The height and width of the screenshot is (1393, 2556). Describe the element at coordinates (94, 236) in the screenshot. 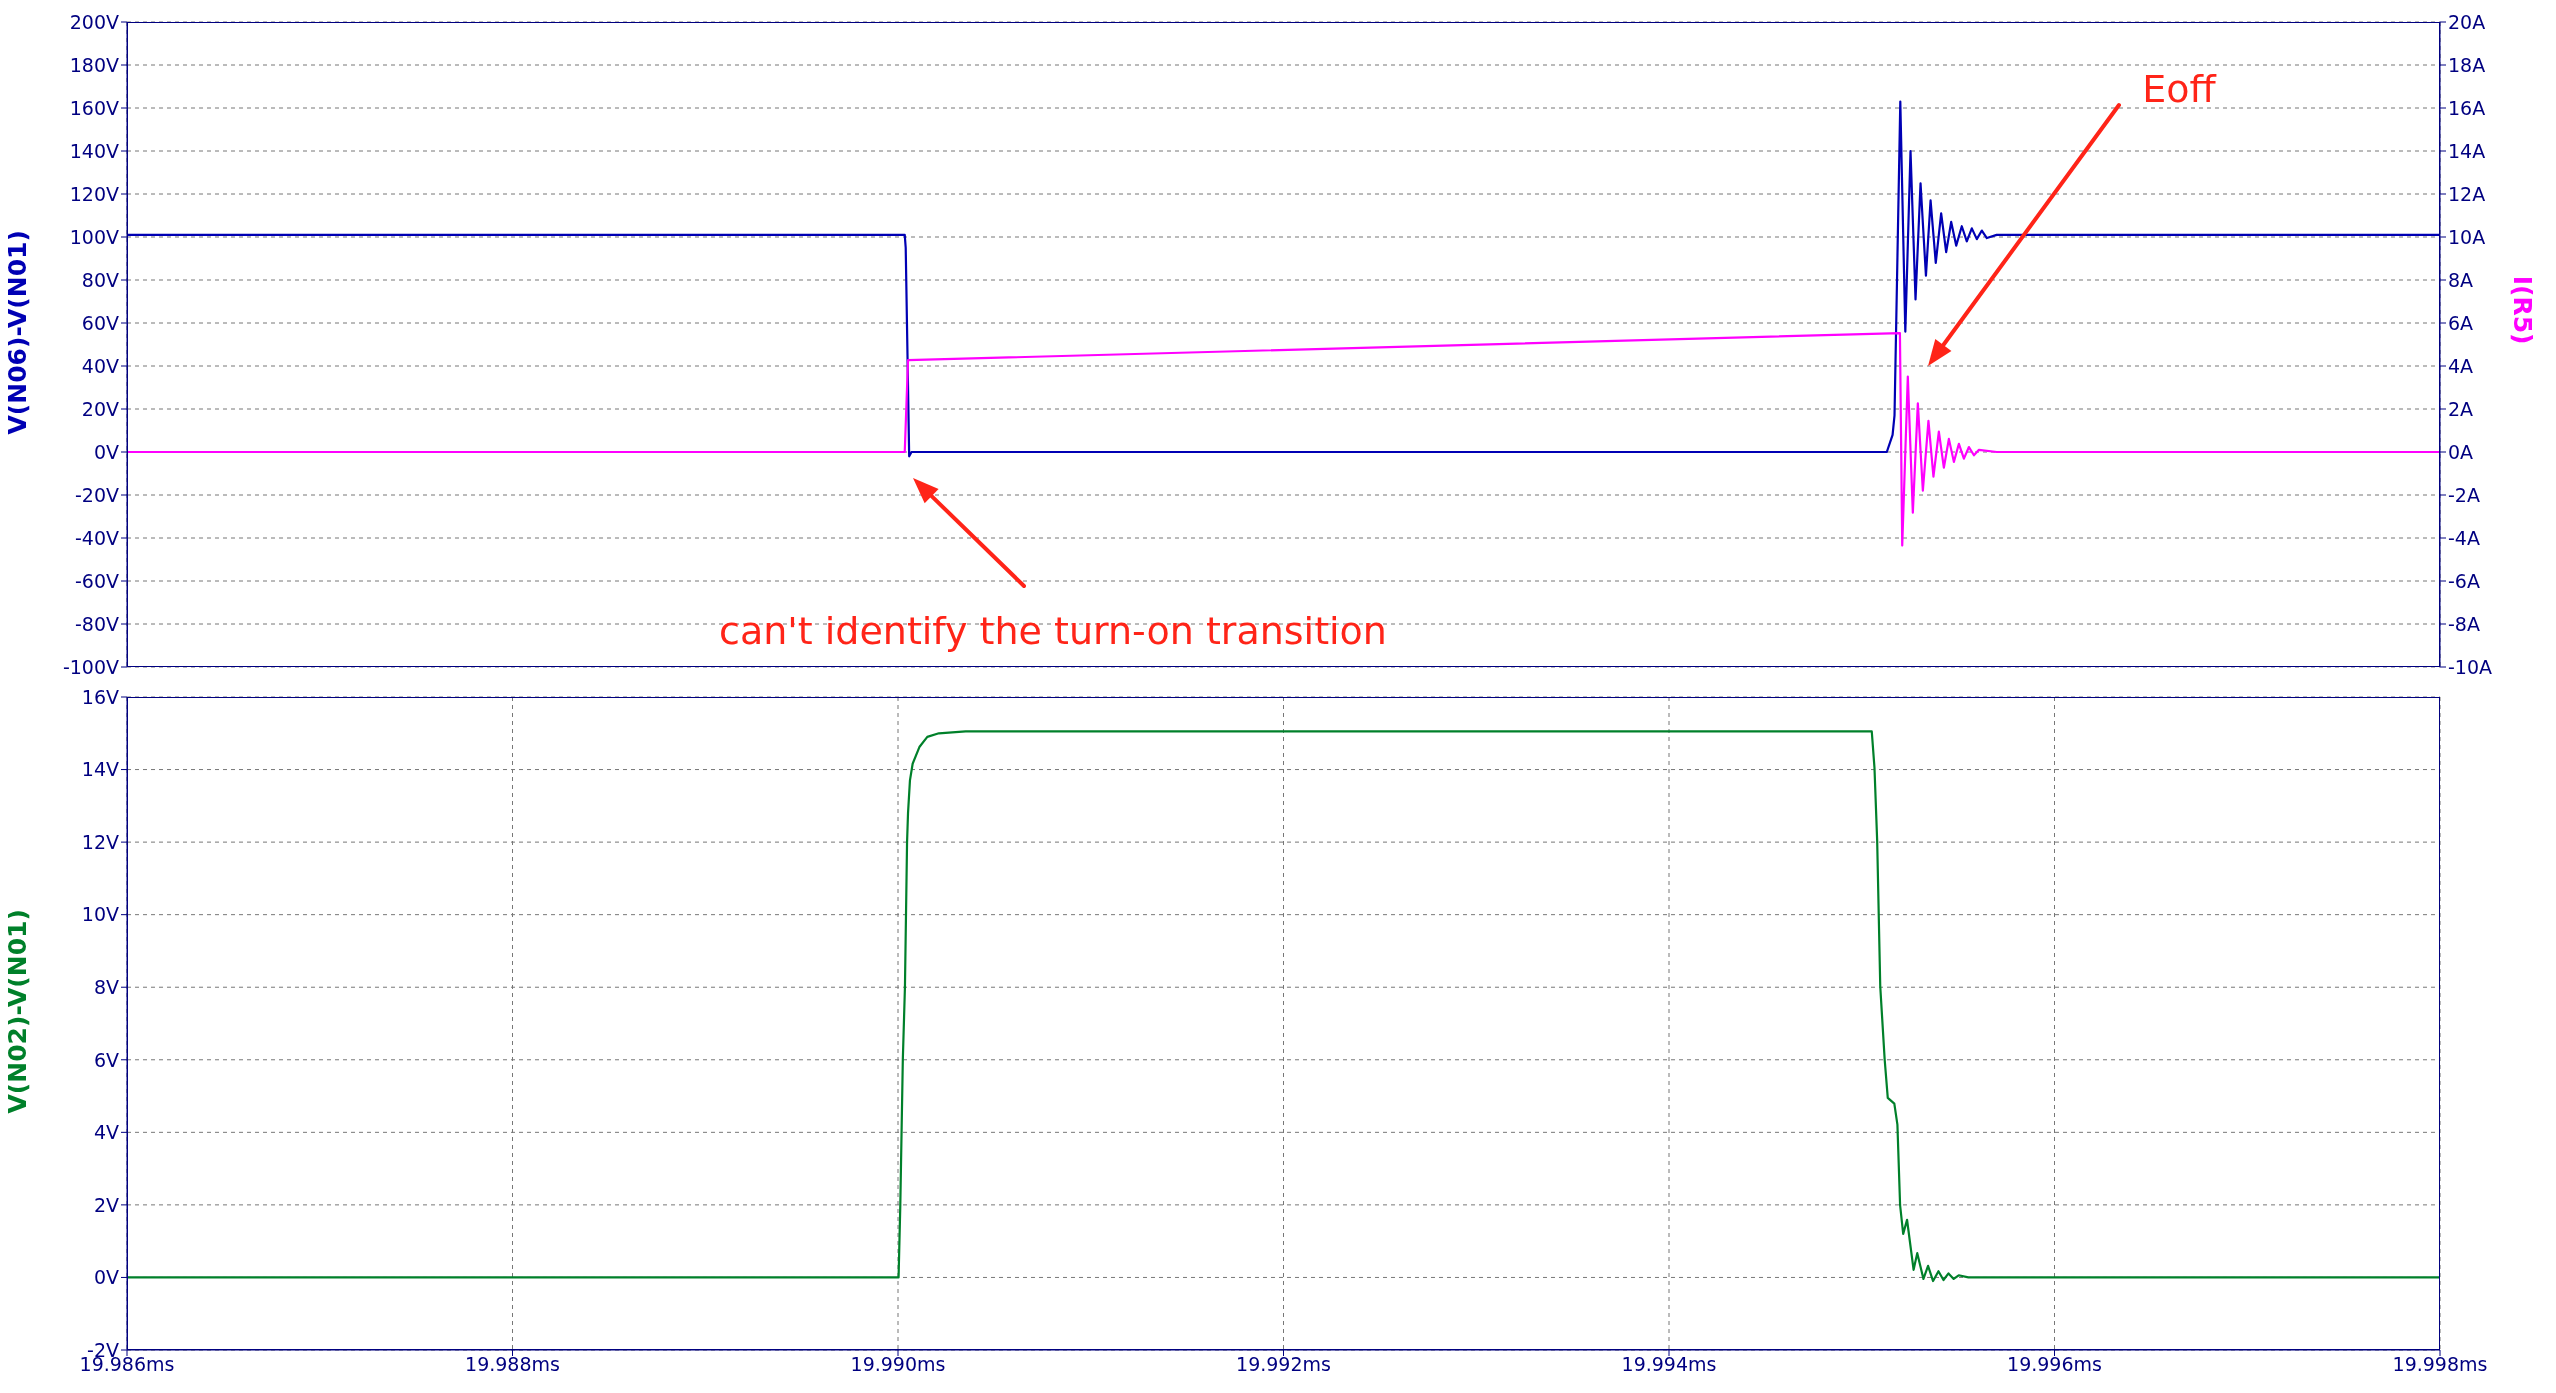

I see `y-tick-label: 100V` at that location.